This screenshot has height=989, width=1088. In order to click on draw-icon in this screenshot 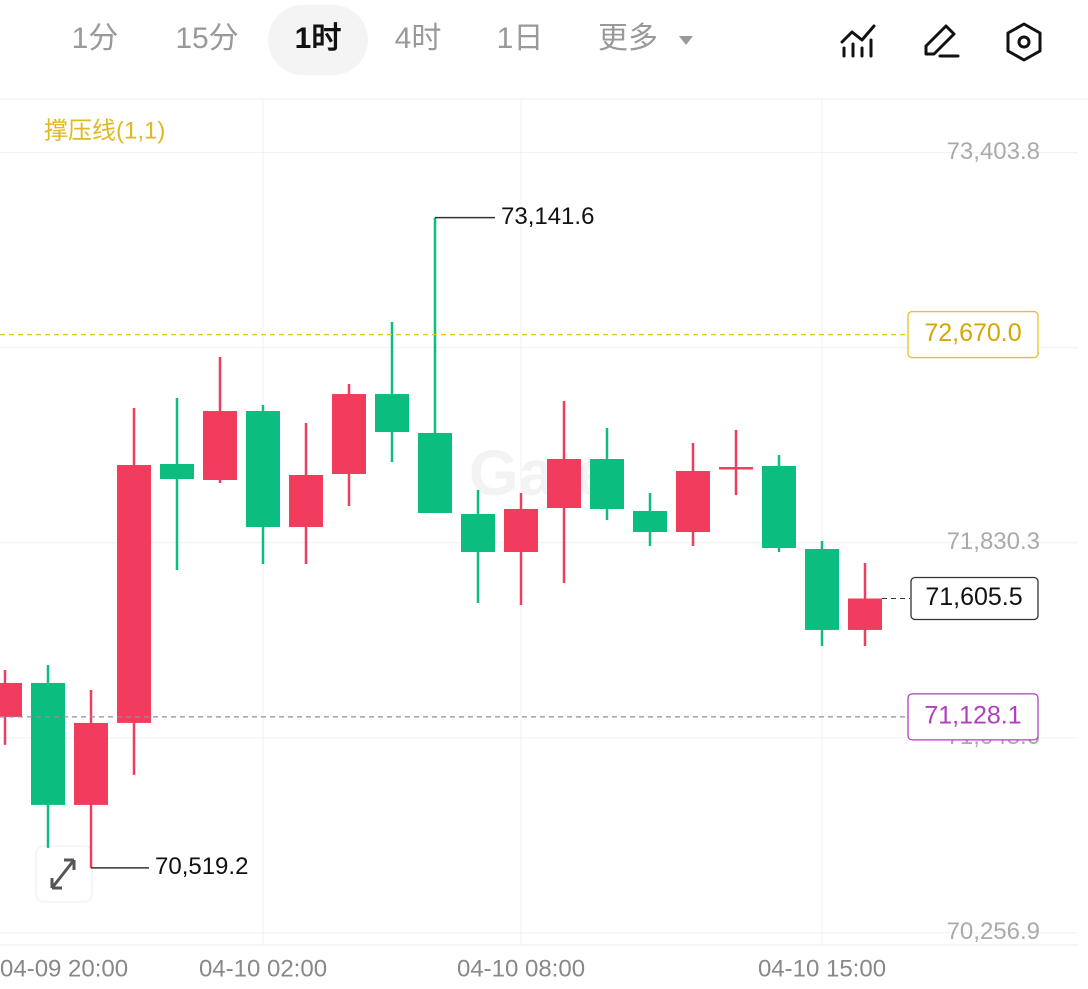, I will do `click(942, 41)`.